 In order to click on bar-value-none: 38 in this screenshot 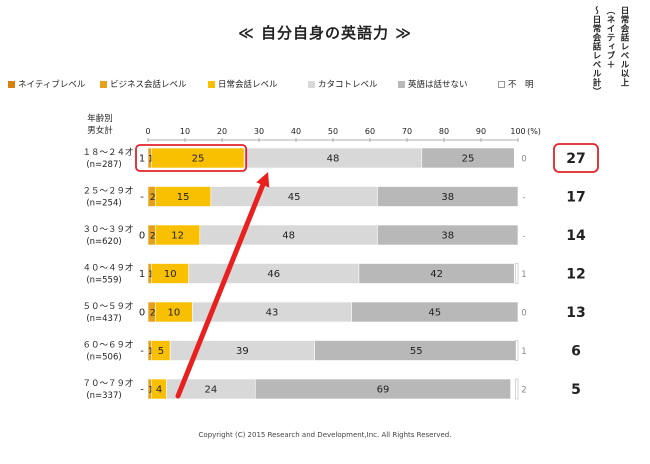, I will do `click(447, 197)`.